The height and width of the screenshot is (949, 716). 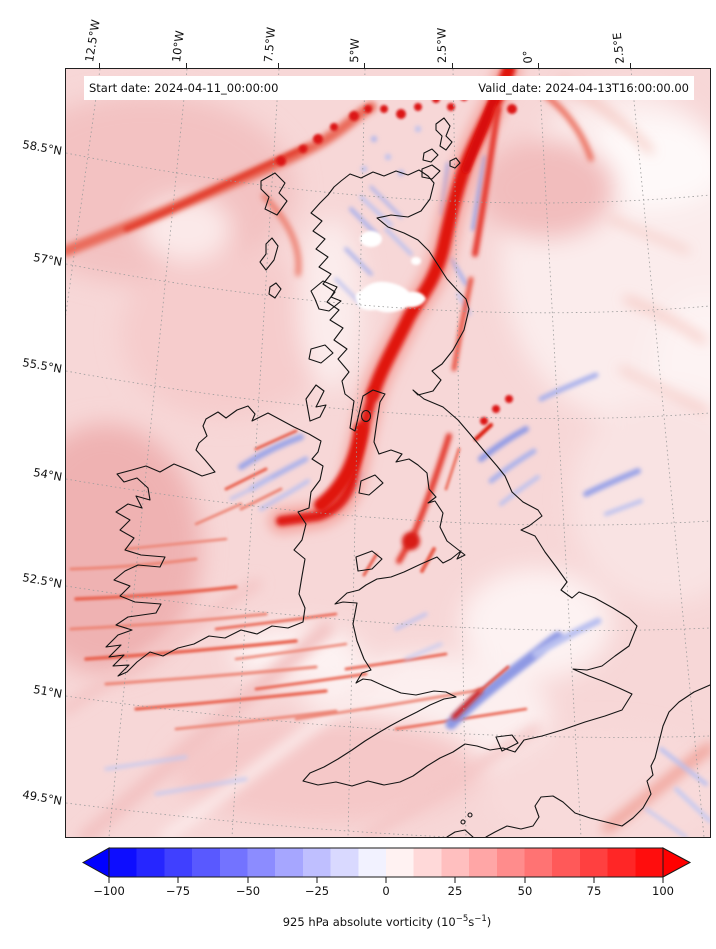 I want to click on coastline-northern-isles, so click(x=441, y=148).